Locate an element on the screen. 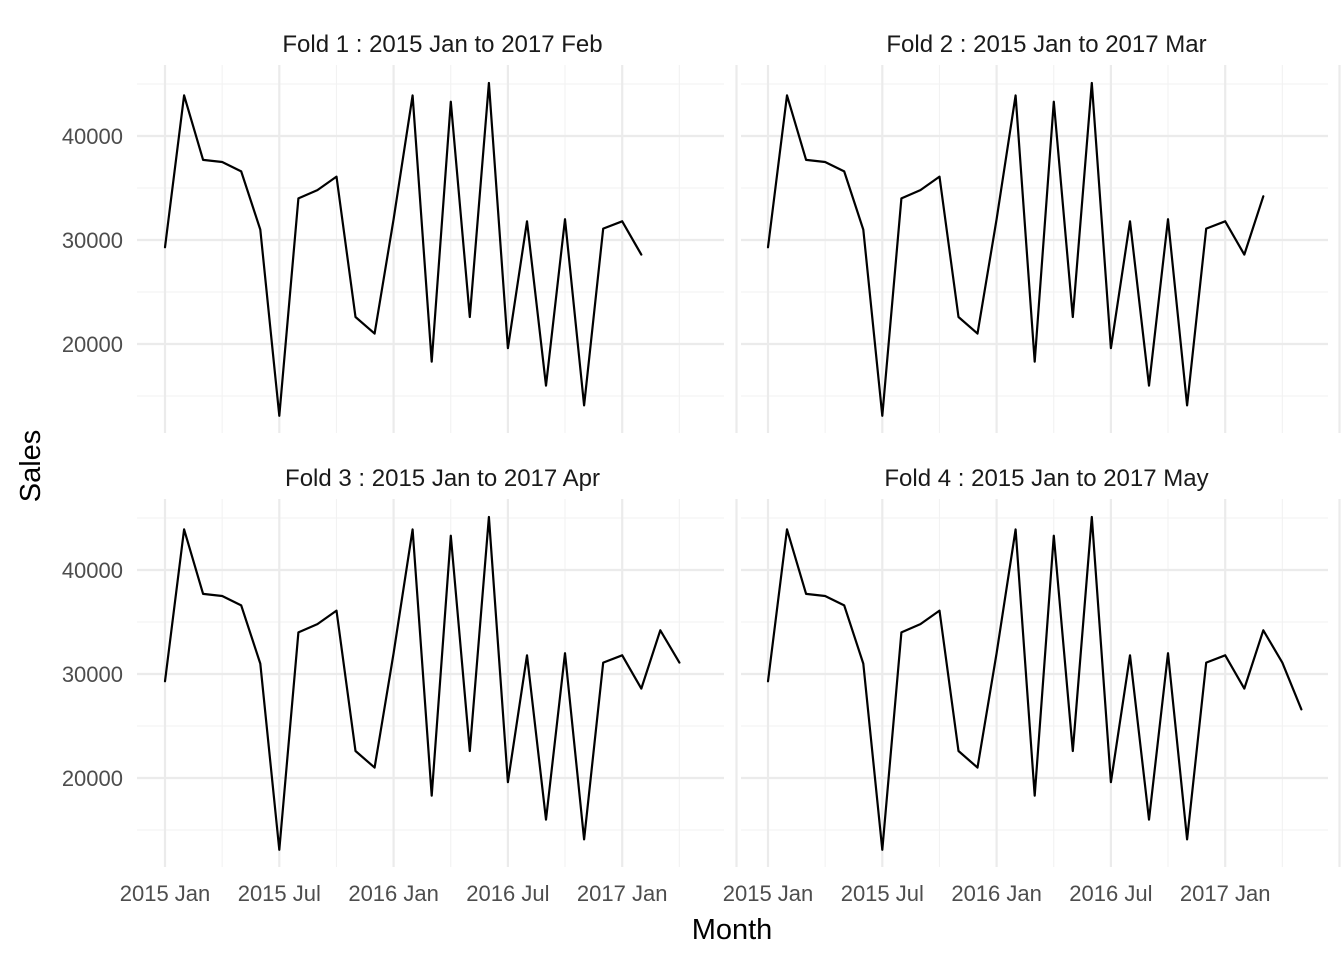  x-axis-title: Month is located at coordinates (732, 930).